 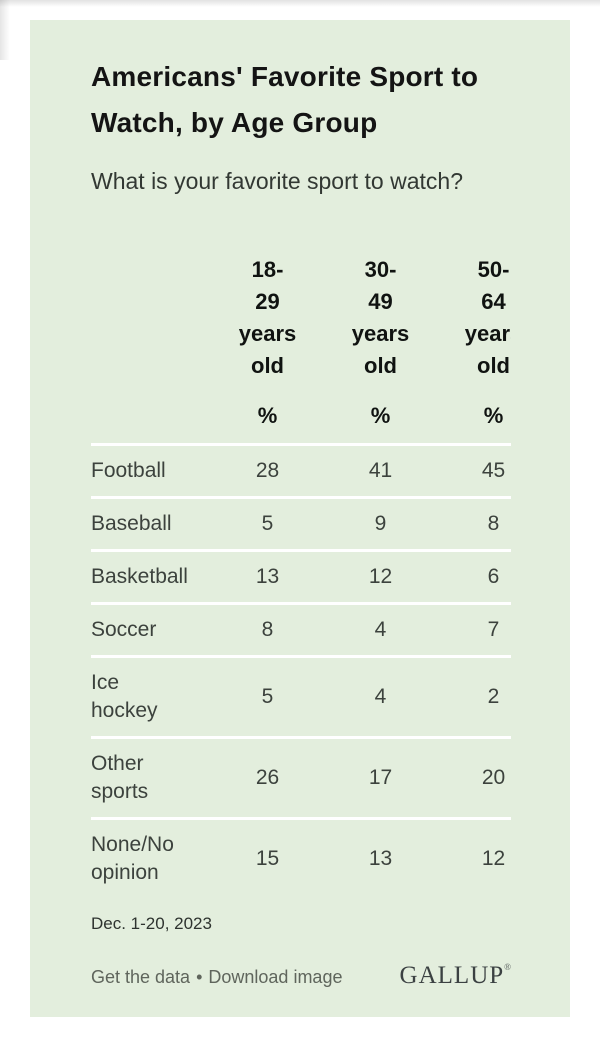 What do you see at coordinates (267, 317) in the screenshot?
I see `column-header-18-29: 18- 29 years old` at bounding box center [267, 317].